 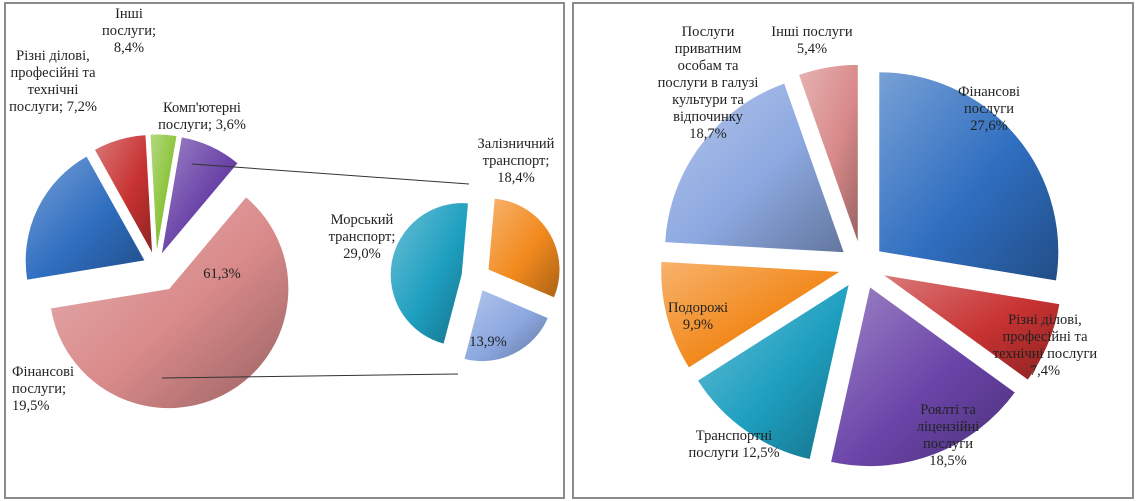 What do you see at coordinates (202, 117) in the screenshot?
I see `label-it-services: Комп'ютерні послуги; 3,6%` at bounding box center [202, 117].